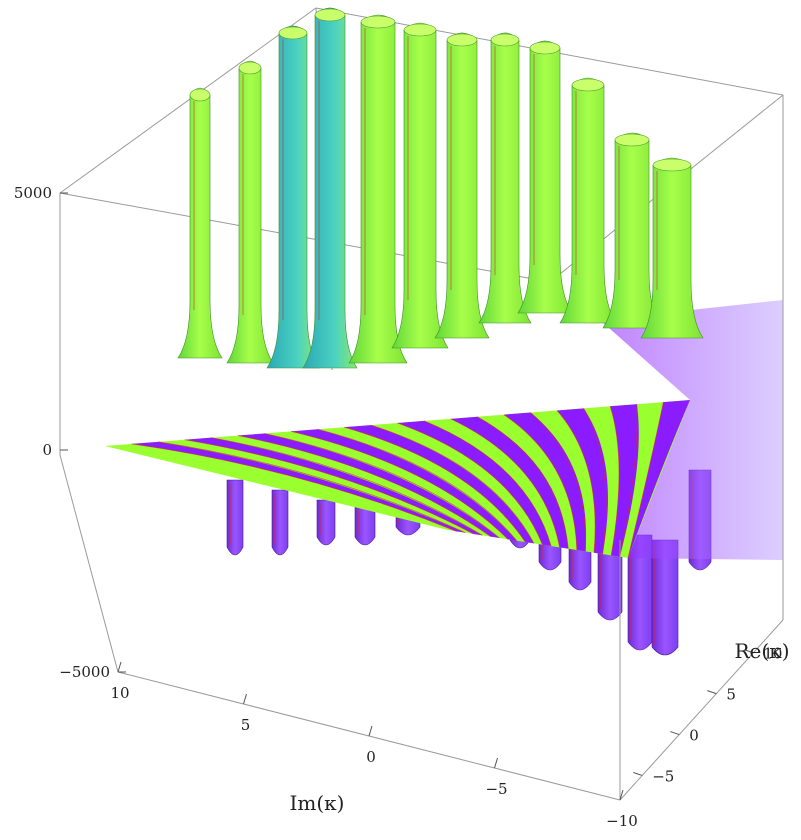 The height and width of the screenshot is (840, 801). I want to click on im-axis-ticks: 10 5 0 −5 −10, so click(374, 745).